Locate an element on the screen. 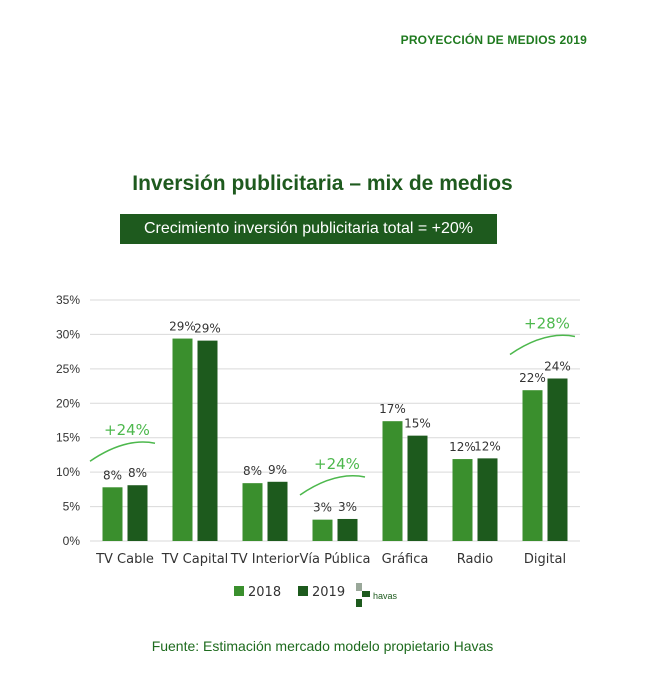 The width and height of the screenshot is (645, 700). data-label: 22% is located at coordinates (532, 378).